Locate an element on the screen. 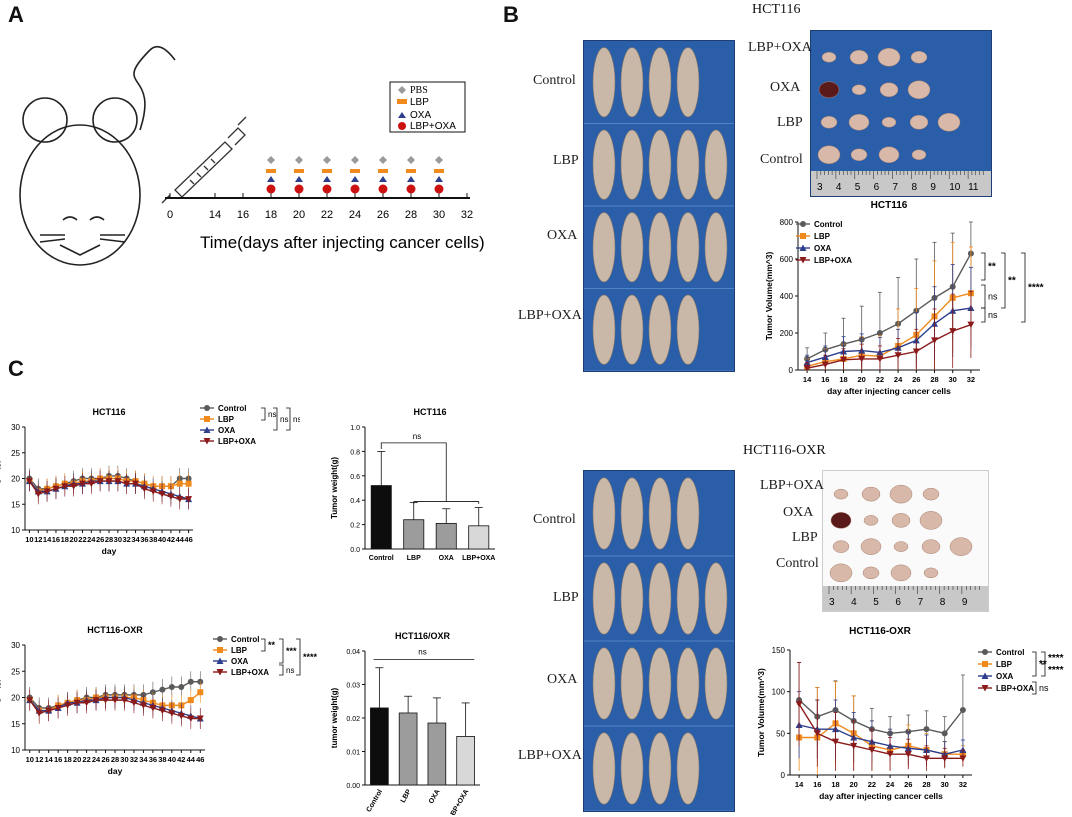  chart-title: HCT116-OXR is located at coordinates (115, 630).